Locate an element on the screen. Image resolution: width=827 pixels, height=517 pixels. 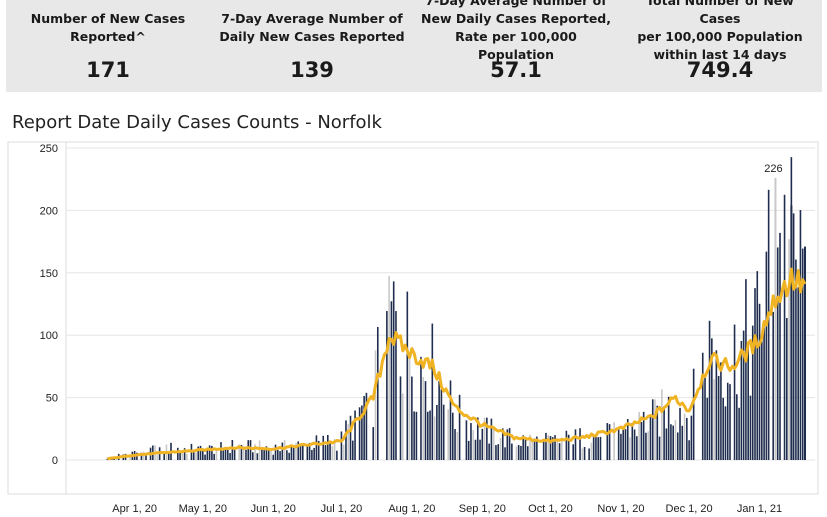
x-tick-label: Oct 1, 20 is located at coordinates (550, 509).